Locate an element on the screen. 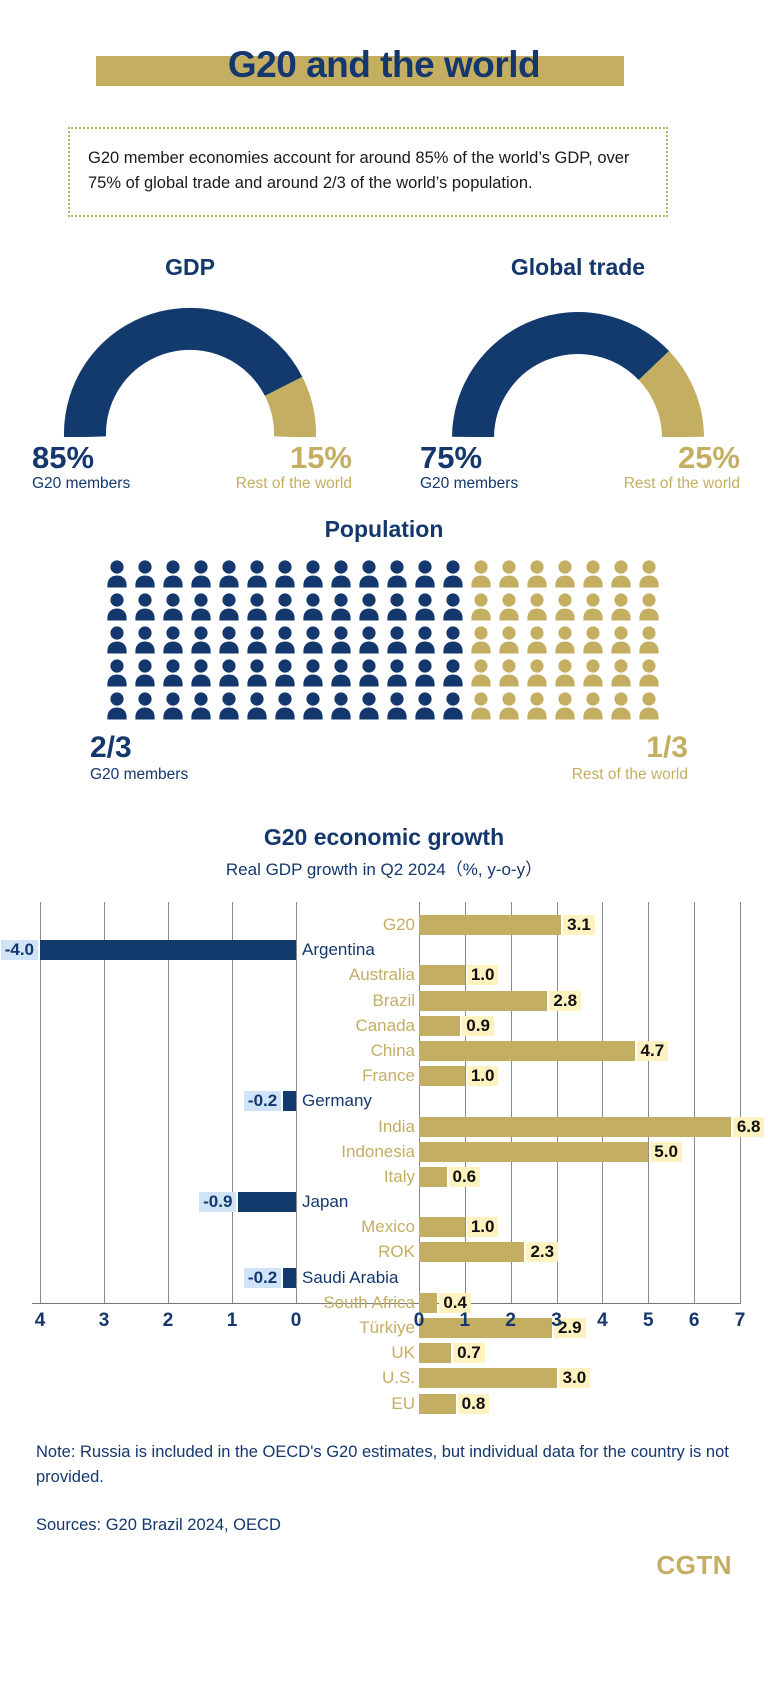 This screenshot has height=1700, width=768. population-rest-label: Rest of the world is located at coordinates (629, 774).